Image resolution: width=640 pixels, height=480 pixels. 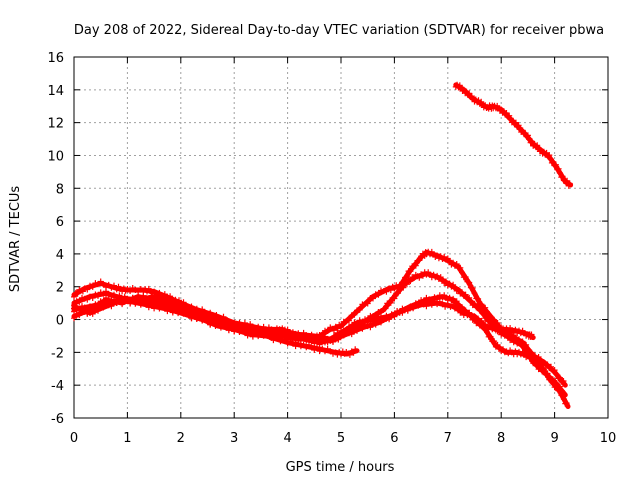 I want to click on y-axis-label: SDTVAR / TECUs, so click(x=15, y=239).